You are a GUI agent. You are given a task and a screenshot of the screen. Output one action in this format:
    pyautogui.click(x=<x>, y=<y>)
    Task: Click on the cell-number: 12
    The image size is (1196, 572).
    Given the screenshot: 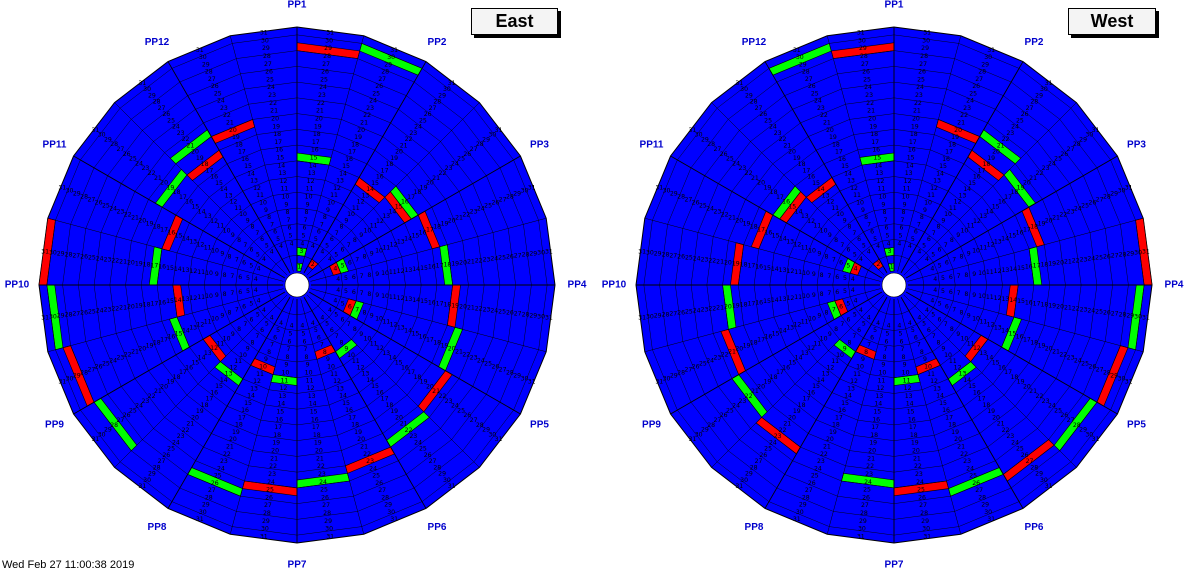 What is the action you would take?
    pyautogui.click(x=811, y=221)
    